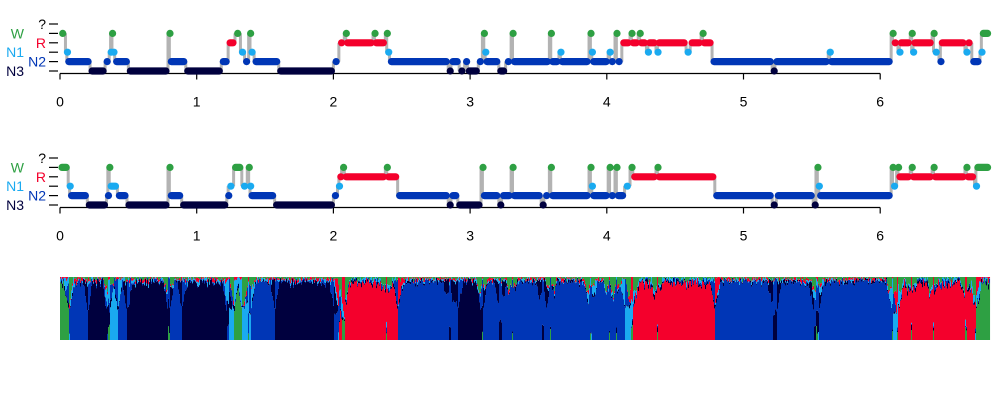  What do you see at coordinates (543, 205) in the screenshot?
I see `stage-epoch-N3` at bounding box center [543, 205].